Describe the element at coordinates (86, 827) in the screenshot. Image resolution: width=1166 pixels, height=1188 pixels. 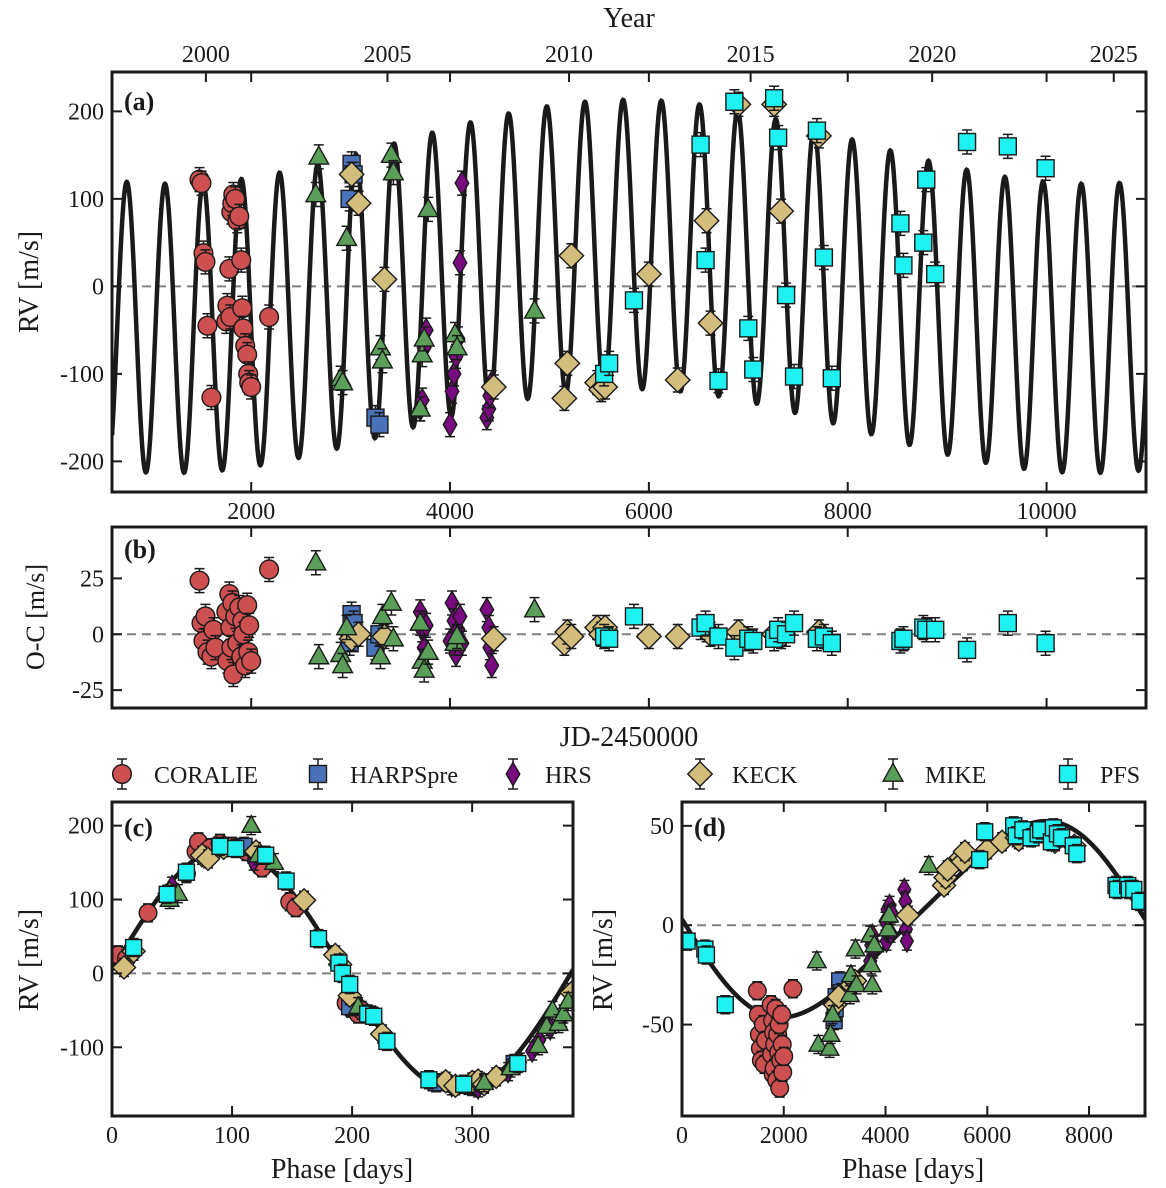
I see `y-tick-label: 200` at that location.